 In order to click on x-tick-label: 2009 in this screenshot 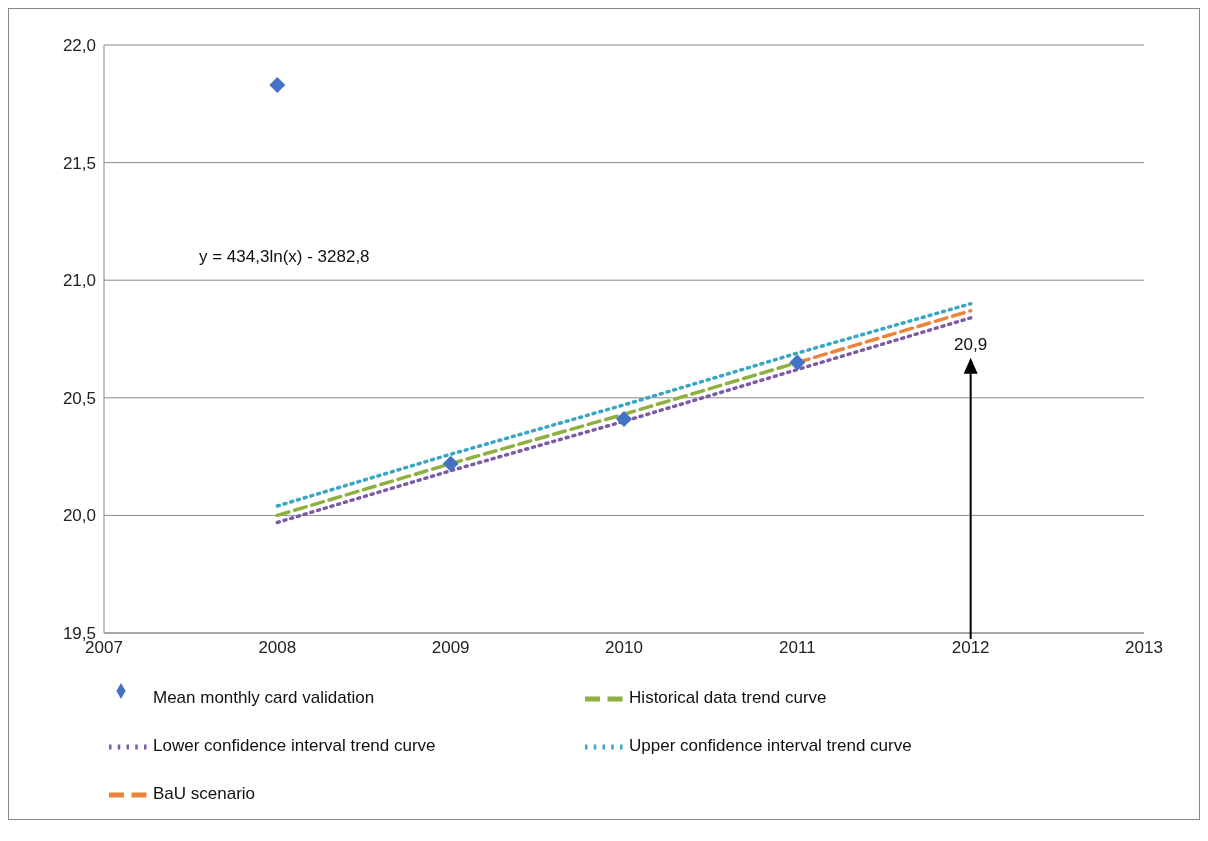, I will do `click(450, 648)`.